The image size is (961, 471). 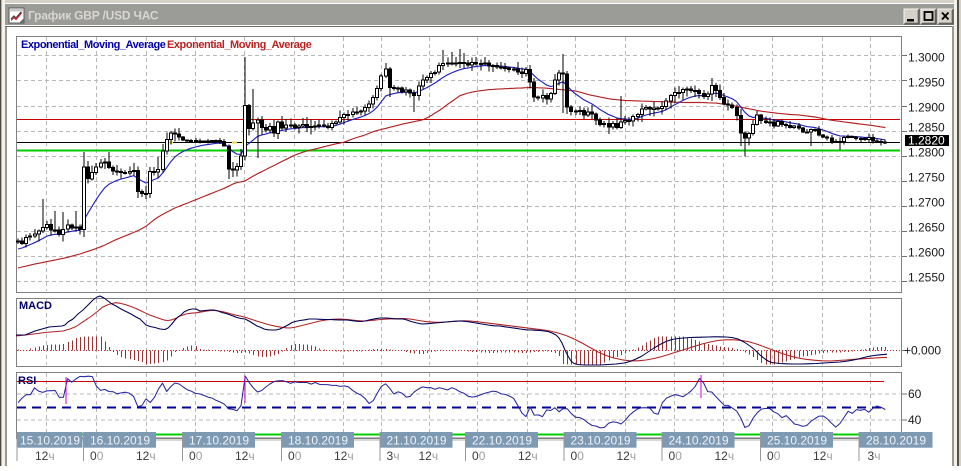 What do you see at coordinates (120, 440) in the screenshot?
I see `svg-text: 16.10.2019` at bounding box center [120, 440].